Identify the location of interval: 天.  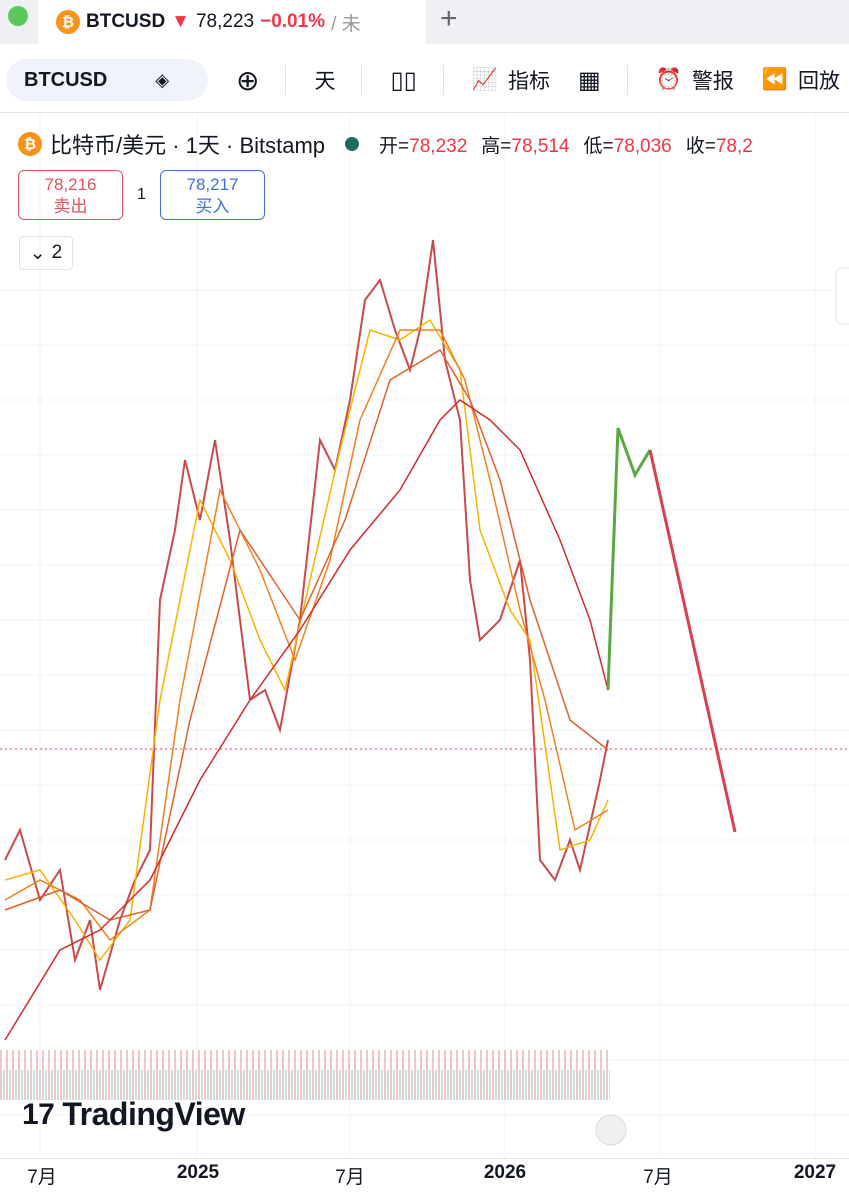
(325, 81).